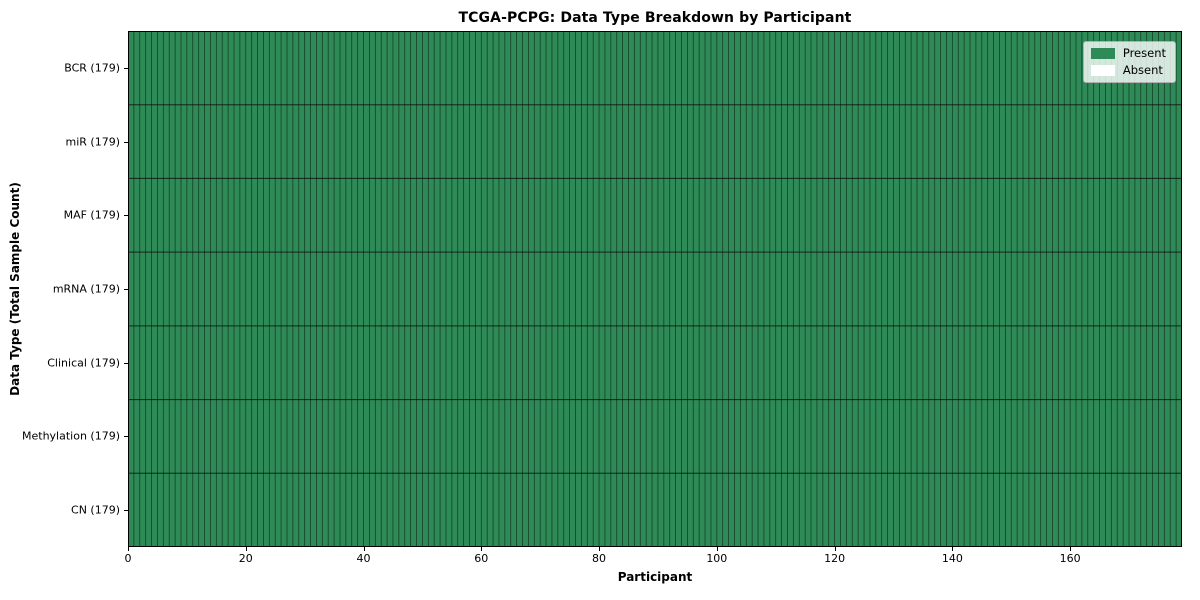 The image size is (1200, 600). Describe the element at coordinates (655, 68) in the screenshot. I see `heatmap-row-BCR` at that location.